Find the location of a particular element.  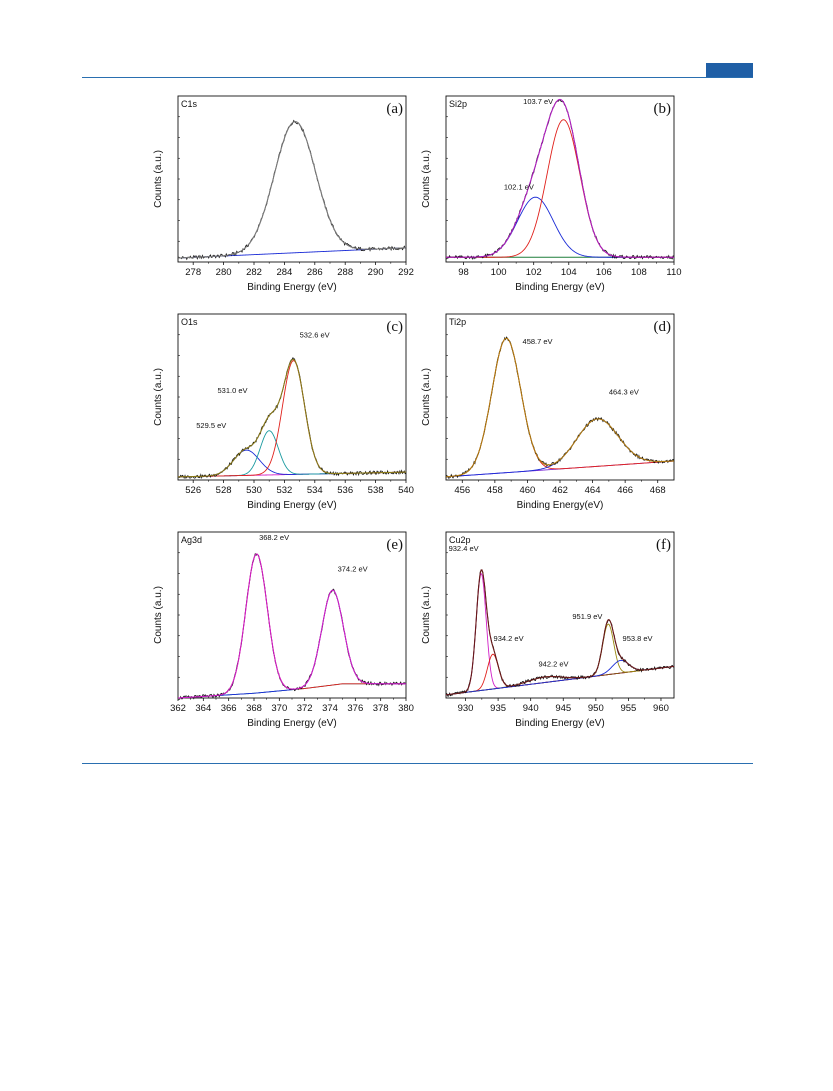

x-tick-label: 290 is located at coordinates (376, 272).